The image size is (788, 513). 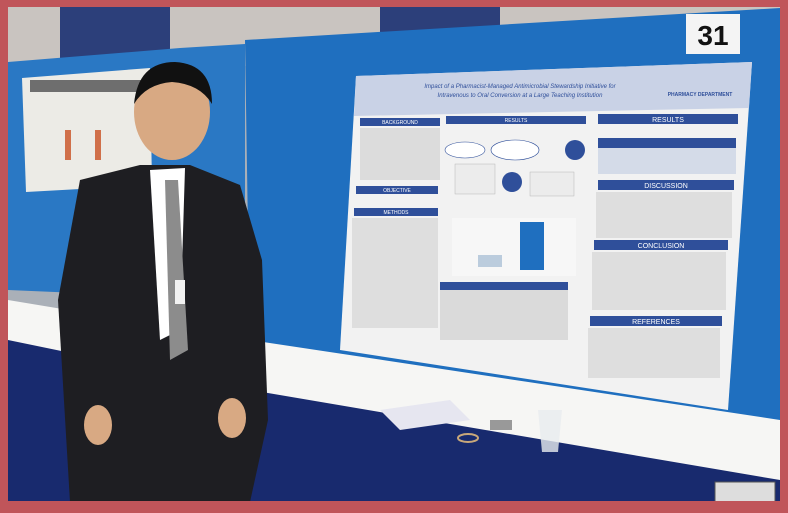 I want to click on business-card-holder, so click(x=501, y=425).